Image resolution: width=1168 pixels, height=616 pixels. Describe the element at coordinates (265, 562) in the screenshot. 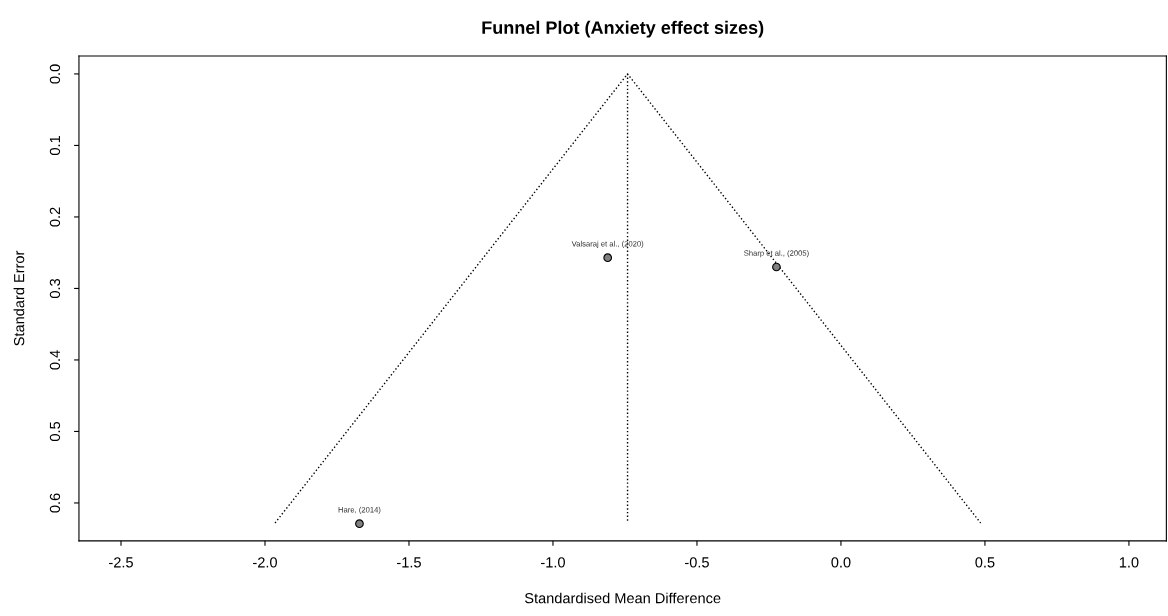

I see `x-tick-label: -2.0` at that location.